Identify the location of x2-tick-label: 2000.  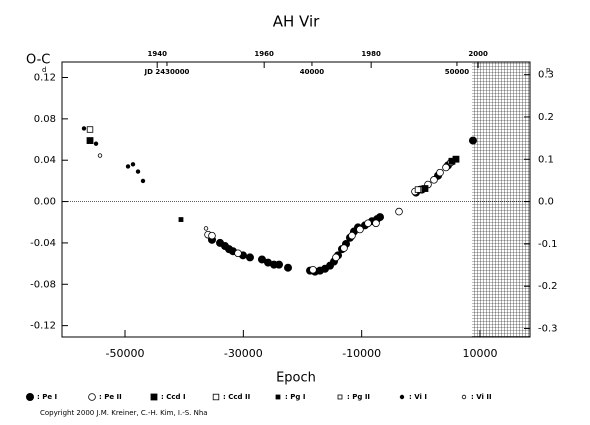
(478, 54).